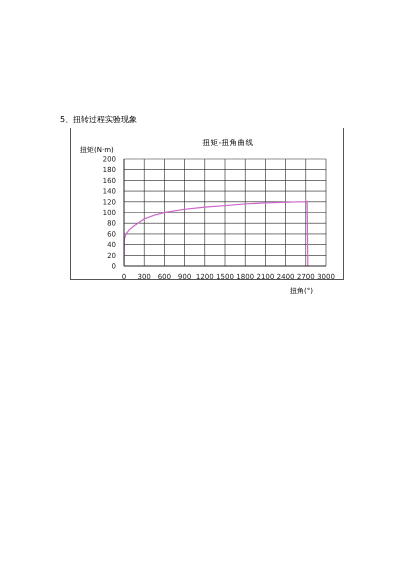 The image size is (400, 565). Describe the element at coordinates (216, 233) in the screenshot. I see `line-series` at that location.